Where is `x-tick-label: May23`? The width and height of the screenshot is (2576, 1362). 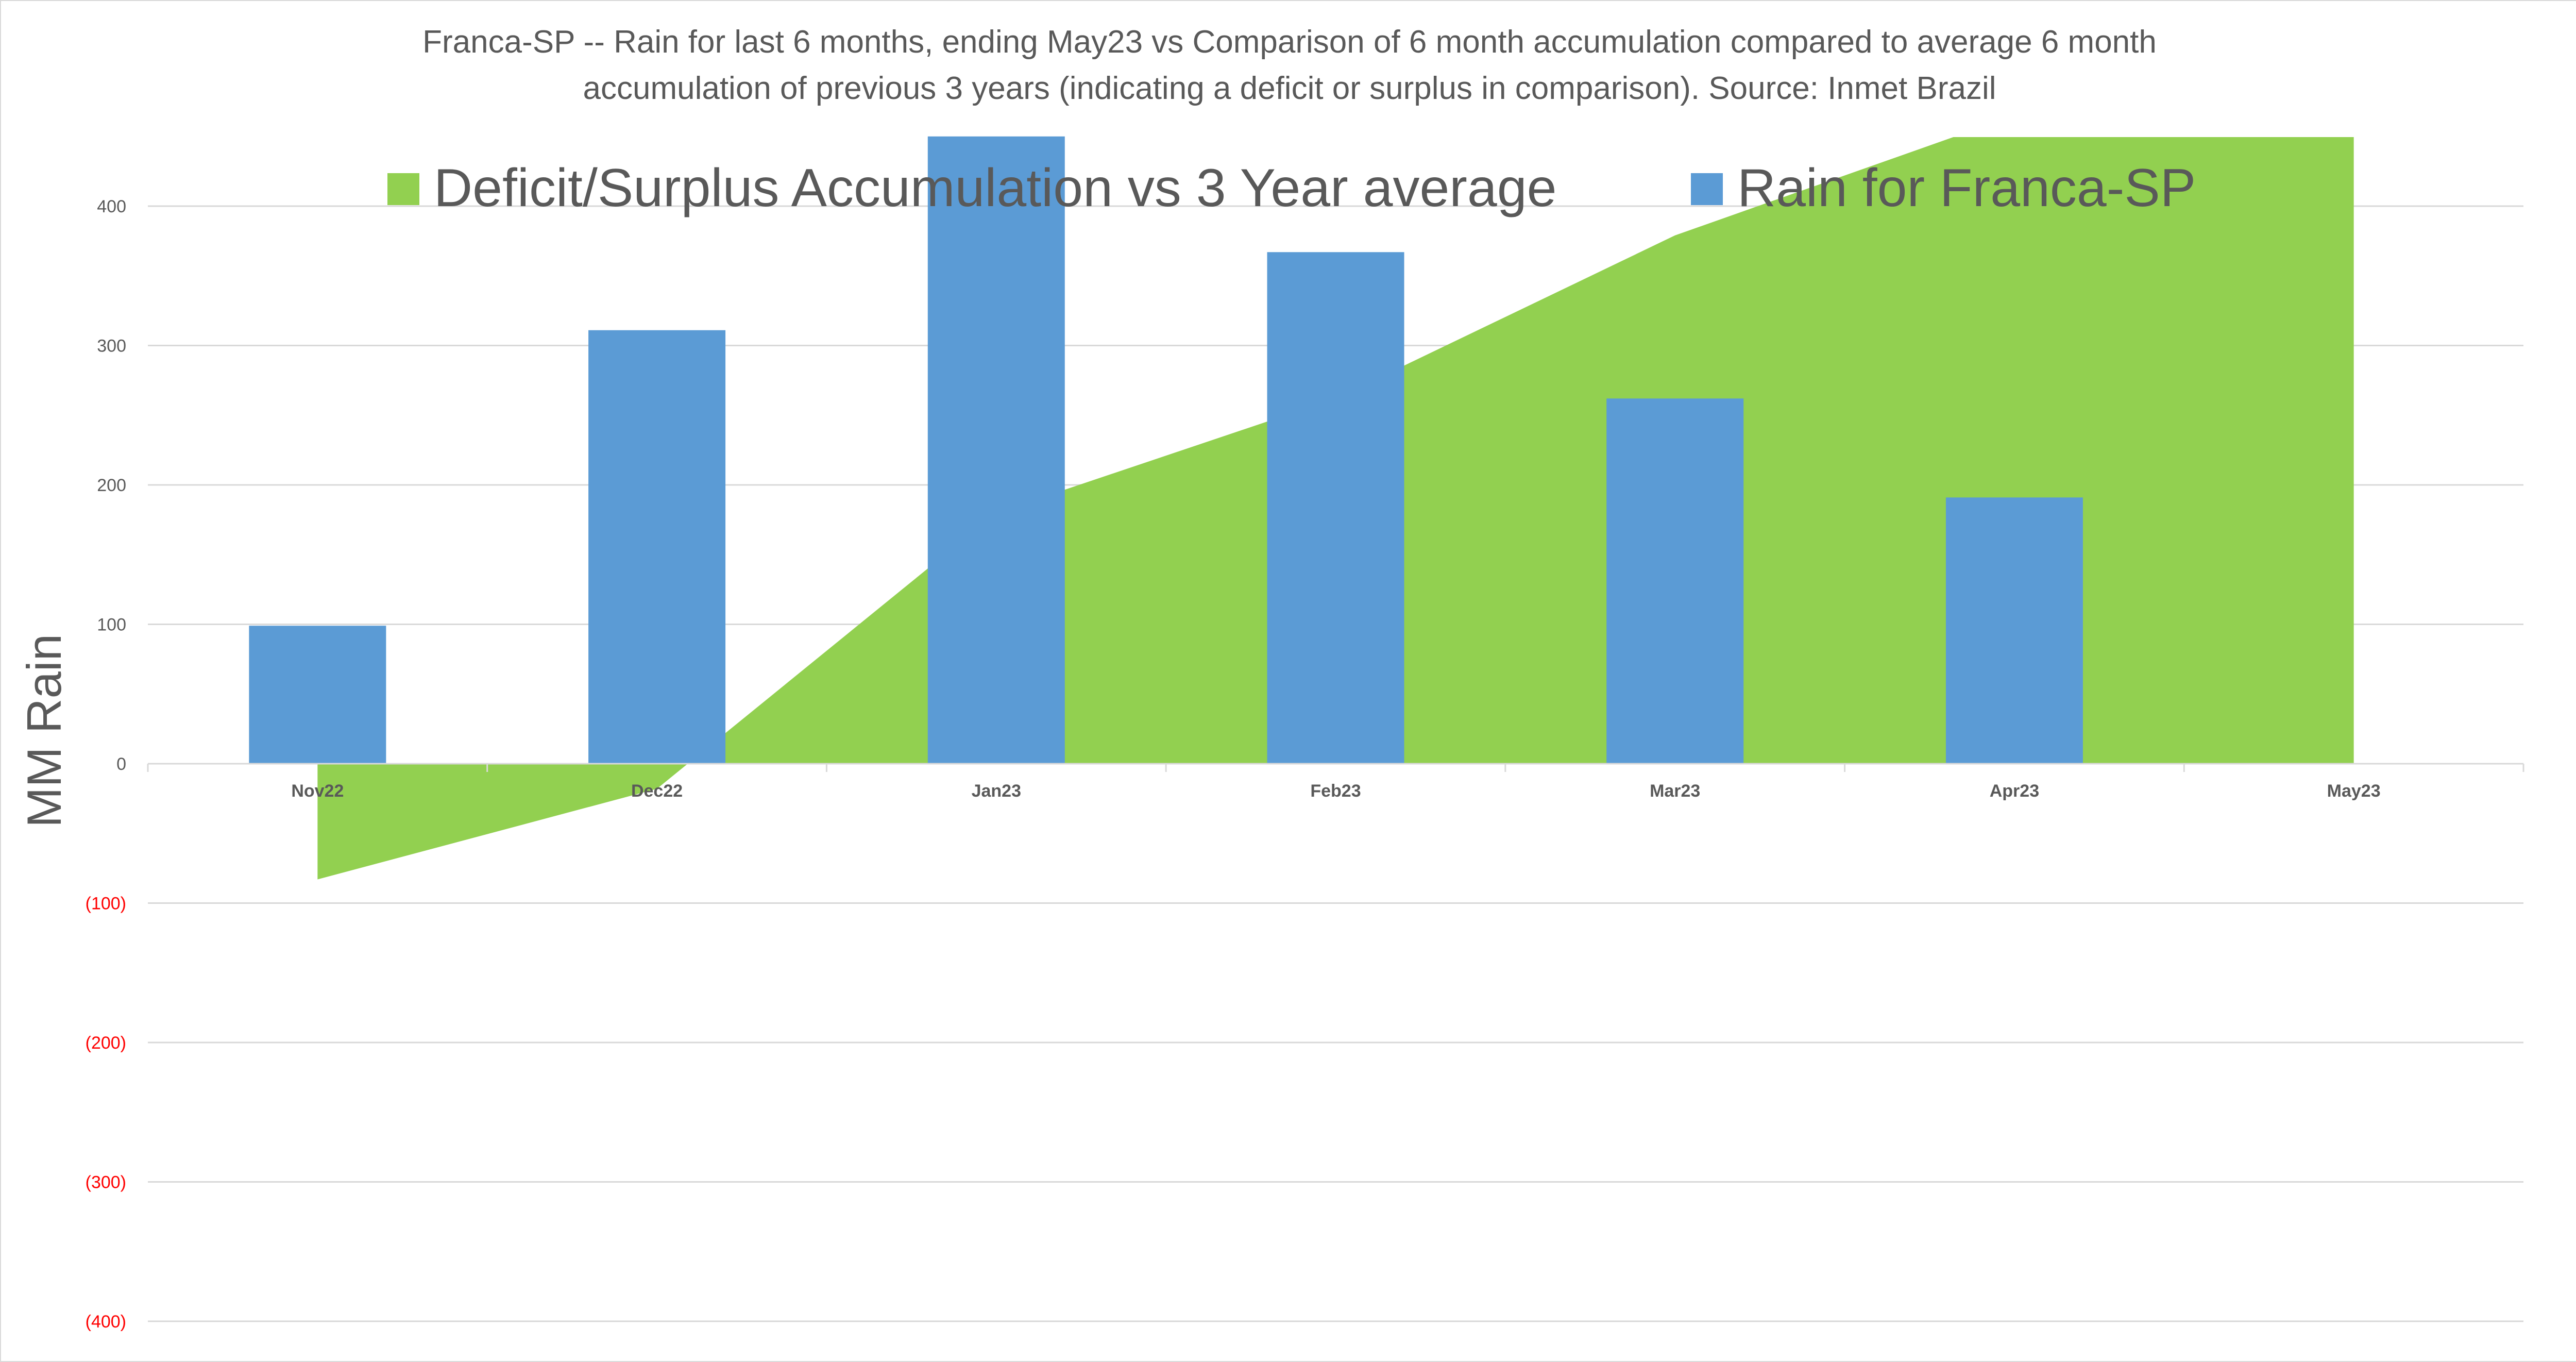 x-tick-label: May23 is located at coordinates (2354, 791).